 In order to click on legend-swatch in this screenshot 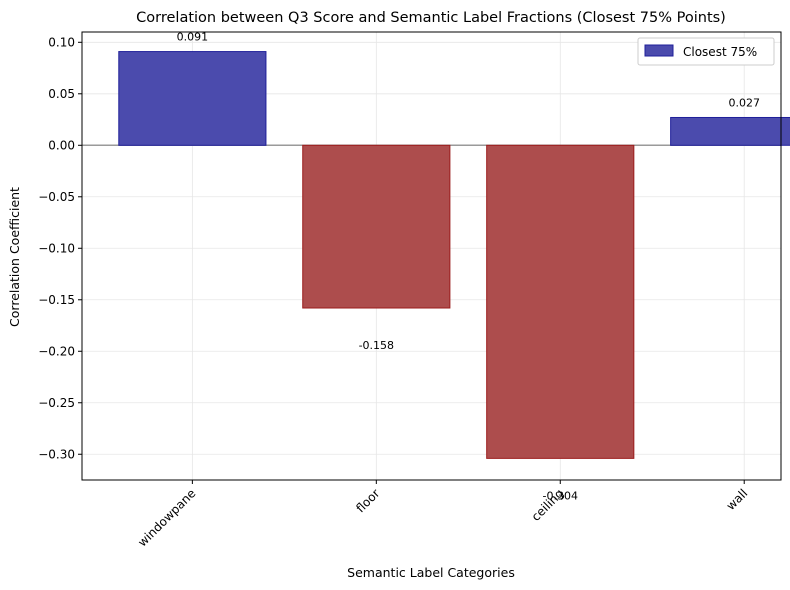, I will do `click(659, 50)`.